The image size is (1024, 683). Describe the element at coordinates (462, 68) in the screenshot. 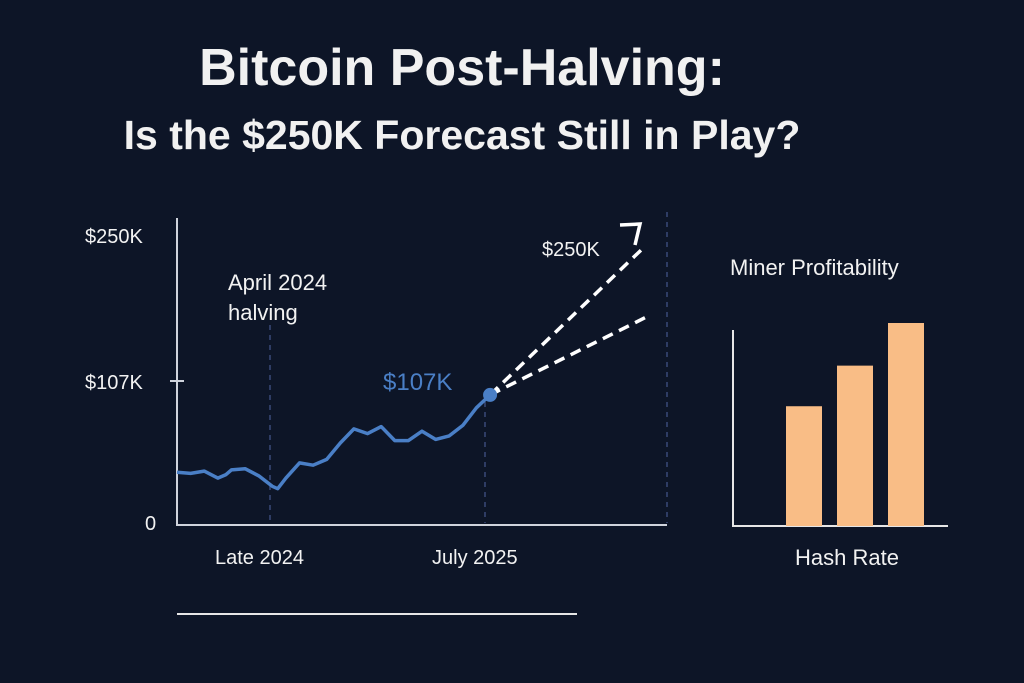

I see `chart-title: Bitcoin Post-Halving:` at that location.